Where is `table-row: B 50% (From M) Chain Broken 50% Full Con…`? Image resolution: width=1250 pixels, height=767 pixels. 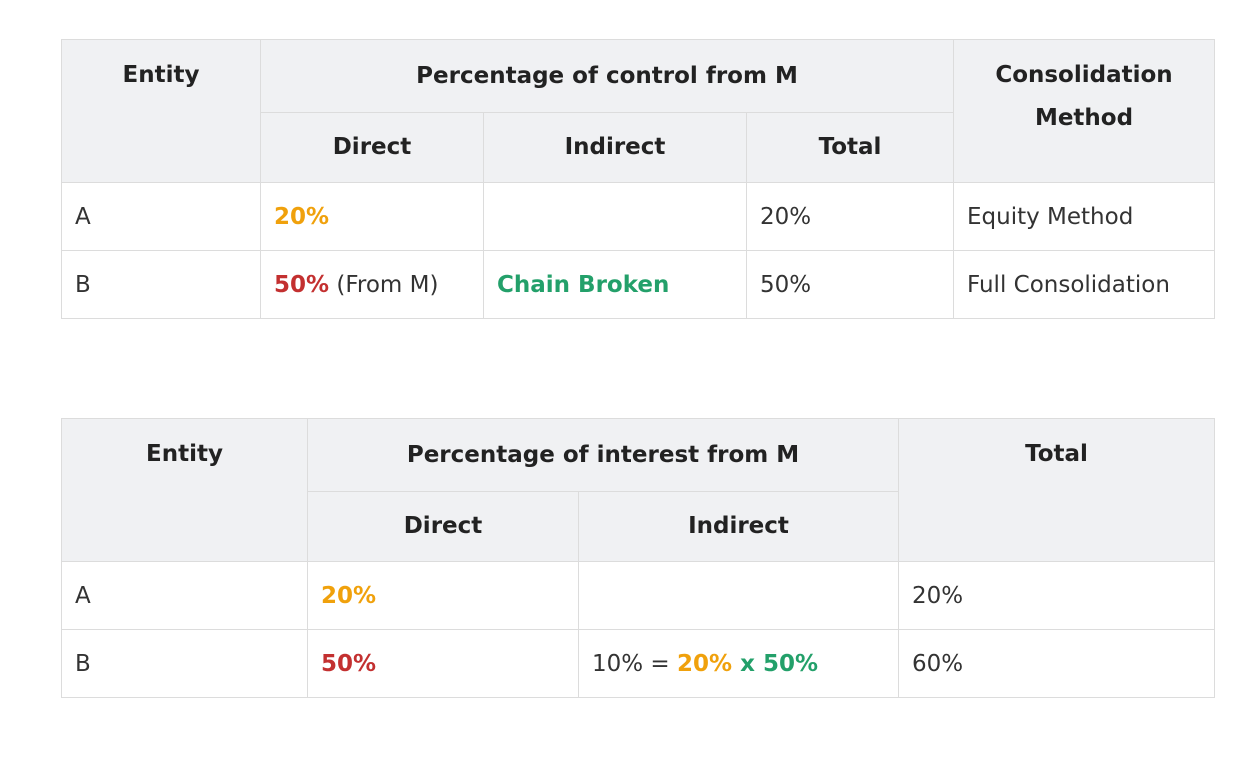 table-row: B 50% (From M) Chain Broken 50% Full Con… is located at coordinates (638, 284).